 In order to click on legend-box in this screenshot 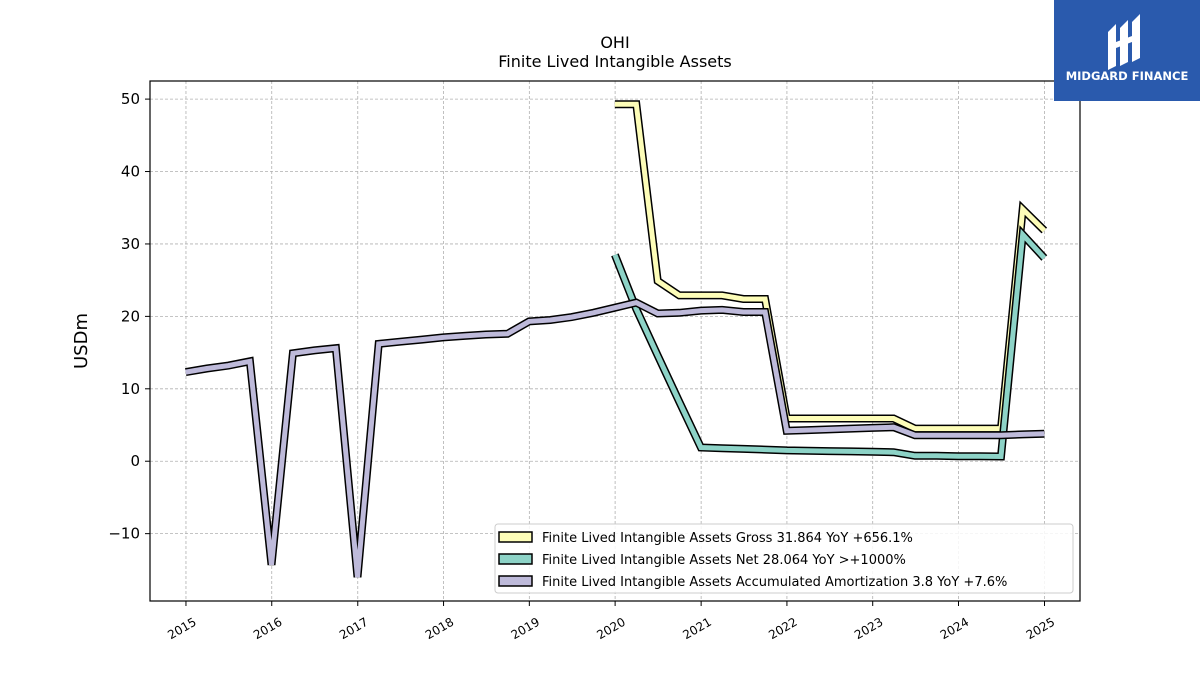, I will do `click(784, 558)`.